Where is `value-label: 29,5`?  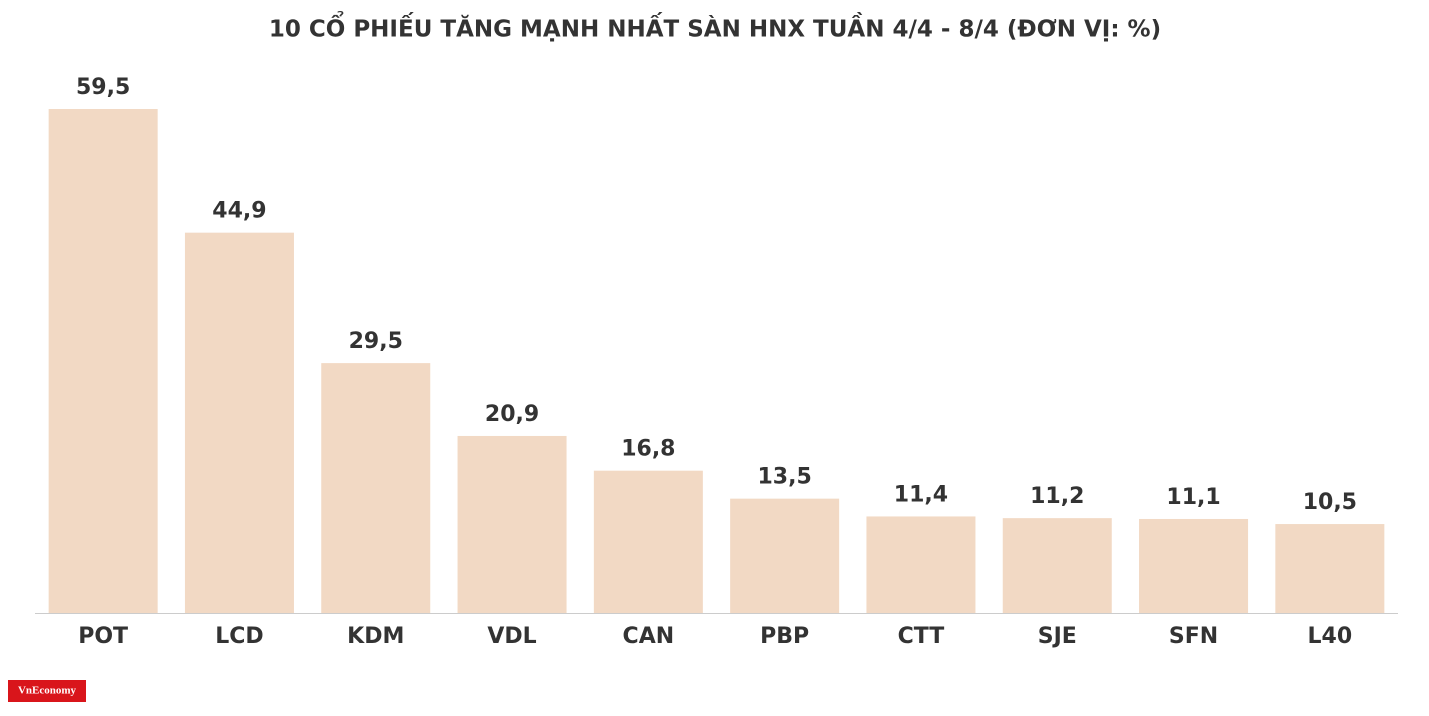
value-label: 29,5 is located at coordinates (376, 341).